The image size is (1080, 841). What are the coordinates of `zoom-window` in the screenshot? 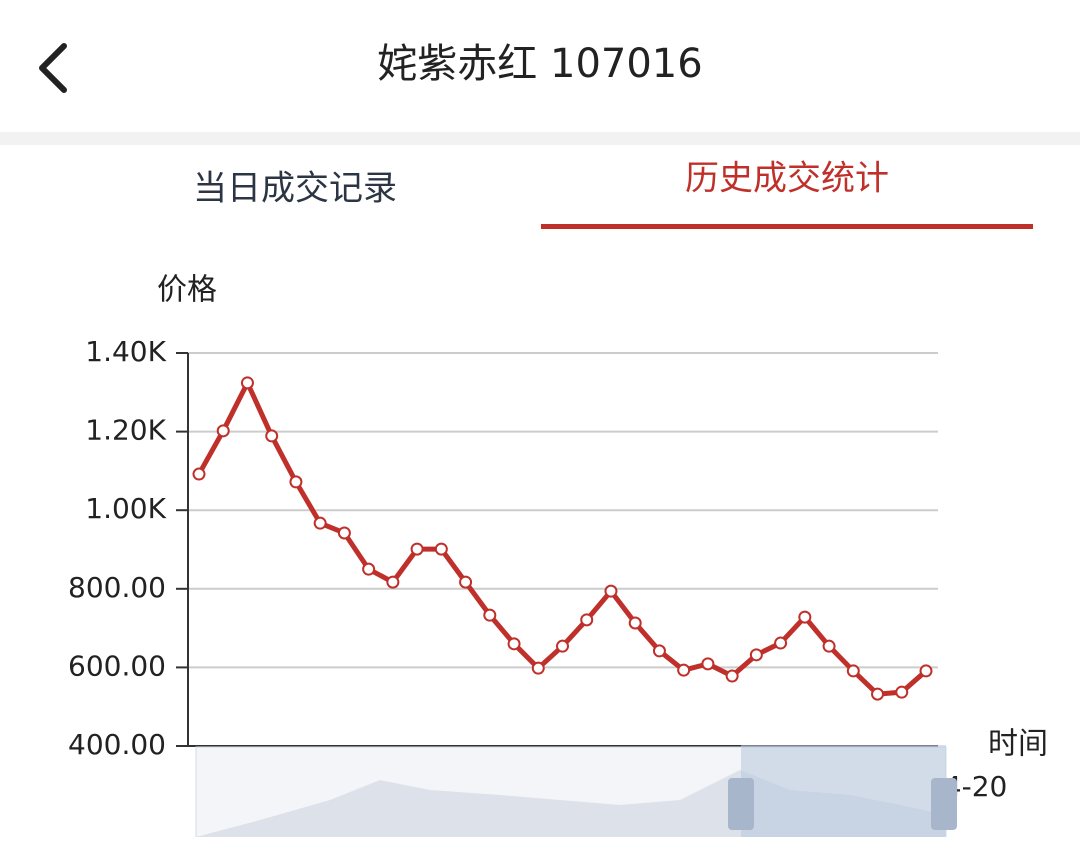 It's located at (843, 791).